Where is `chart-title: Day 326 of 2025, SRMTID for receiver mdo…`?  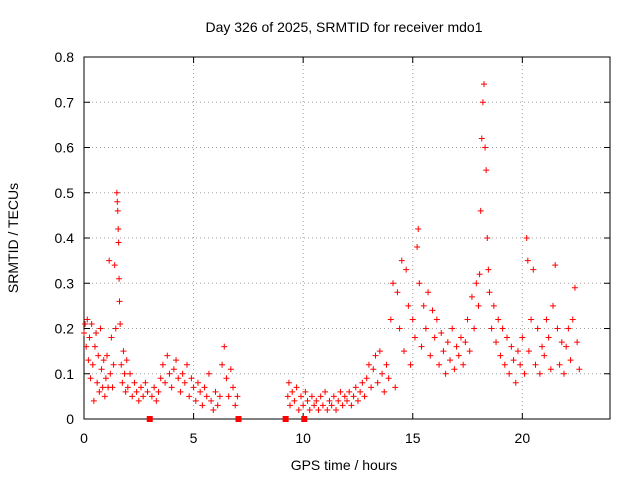
chart-title: Day 326 of 2025, SRMTID for receiver mdo… is located at coordinates (343, 27).